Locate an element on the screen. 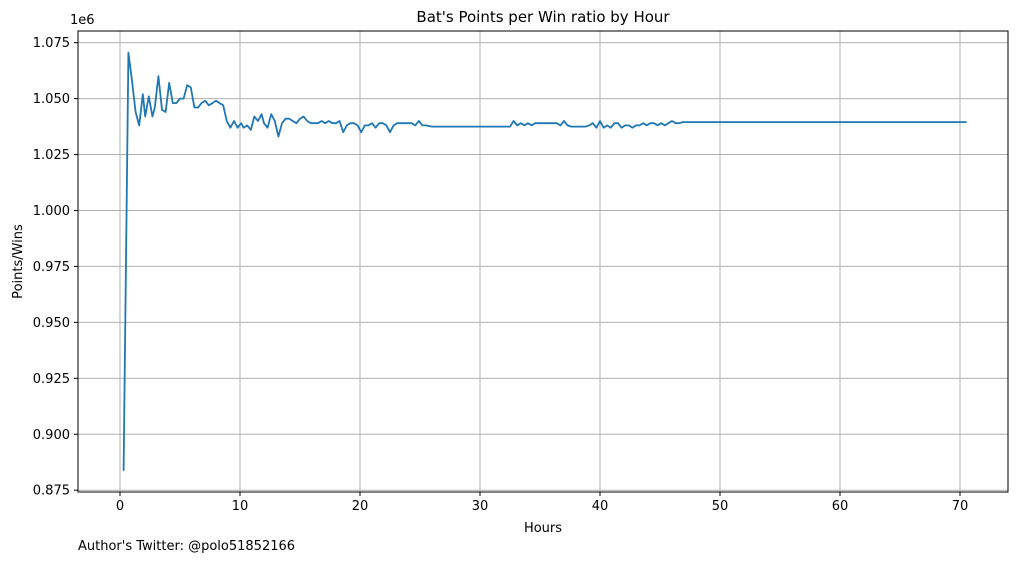 This screenshot has height=562, width=1019. y-tick-label: 1.000 is located at coordinates (51, 211).